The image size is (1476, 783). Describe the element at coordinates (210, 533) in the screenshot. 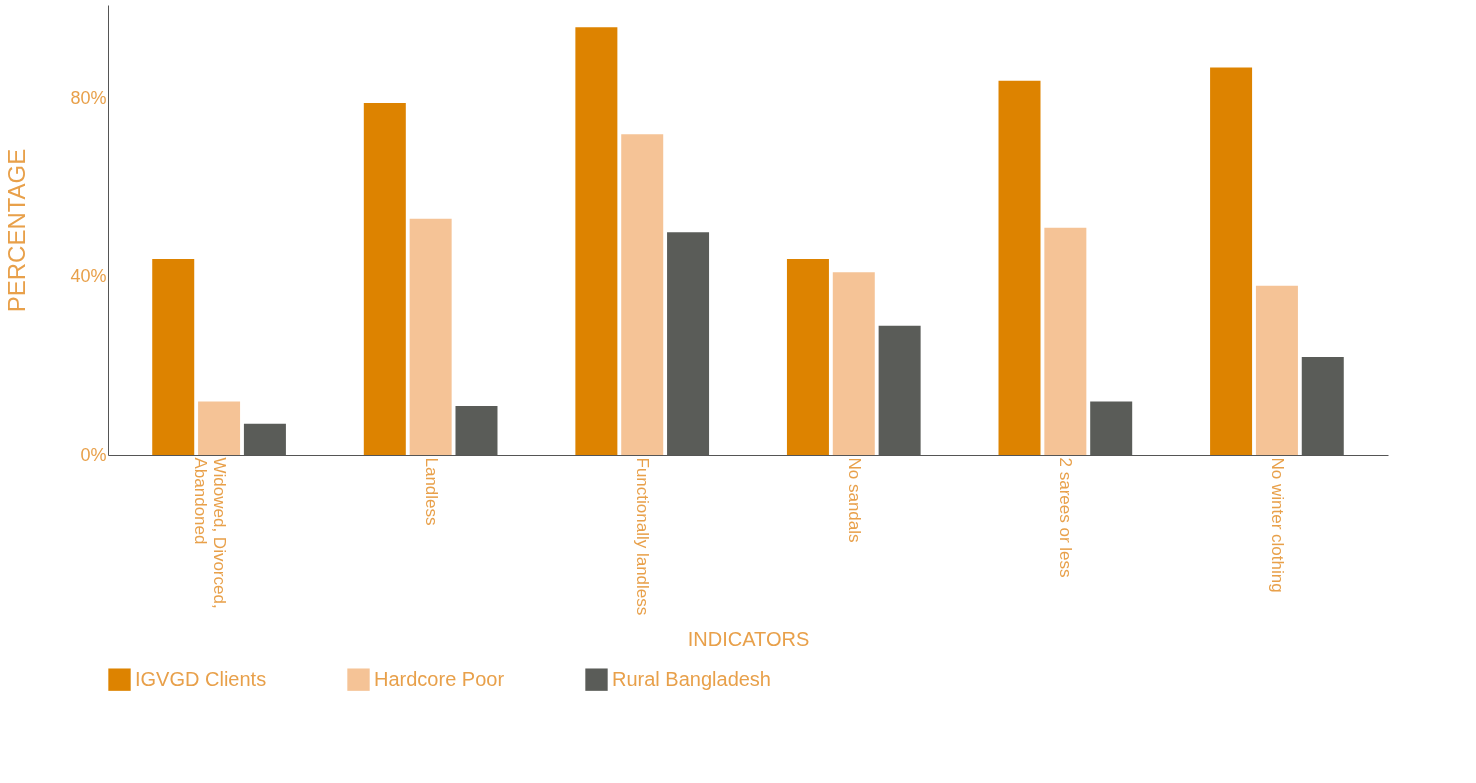

I see `x-tick-label: Widowed, Divorced, Abandoned` at that location.